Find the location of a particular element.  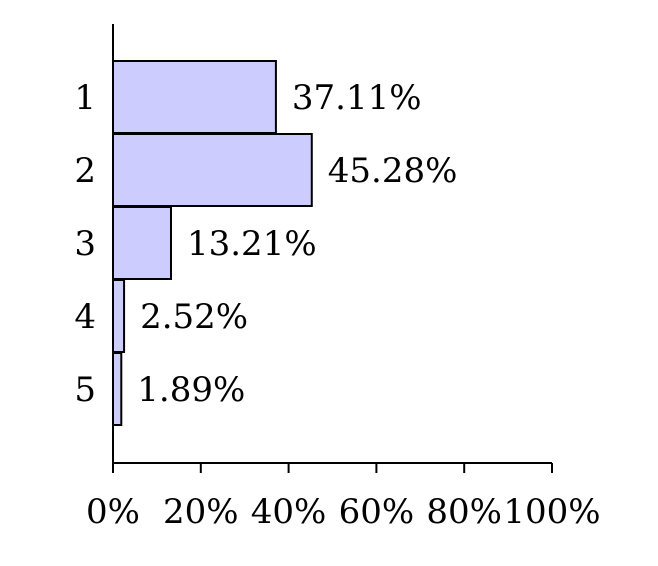

category-label-3: 3 is located at coordinates (85, 244).